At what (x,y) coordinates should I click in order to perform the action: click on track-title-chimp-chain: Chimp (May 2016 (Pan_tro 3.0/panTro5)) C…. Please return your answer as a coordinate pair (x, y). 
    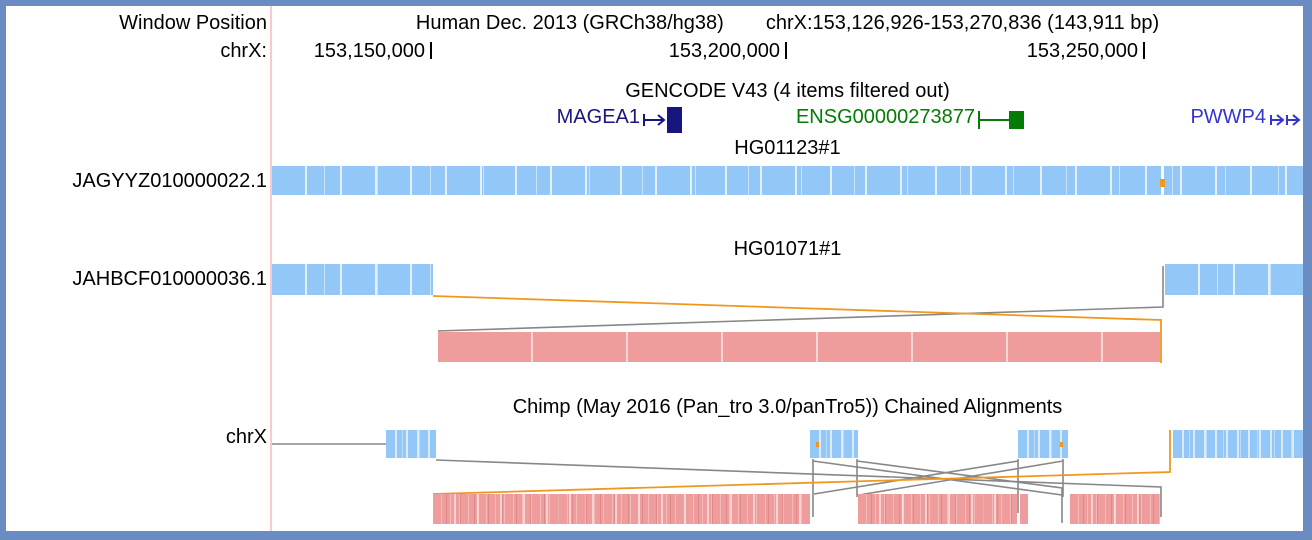
    Looking at the image, I should click on (787, 407).